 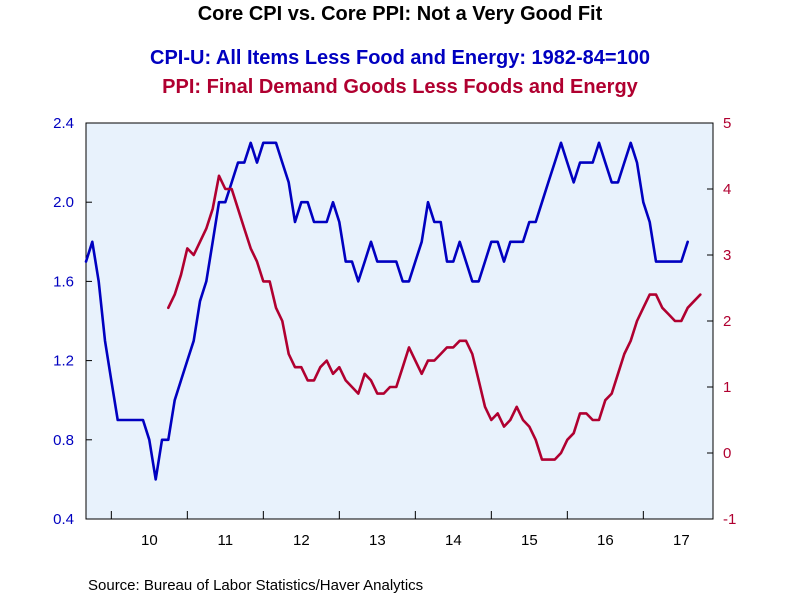 I want to click on x-tick-label: 15, so click(x=529, y=540).